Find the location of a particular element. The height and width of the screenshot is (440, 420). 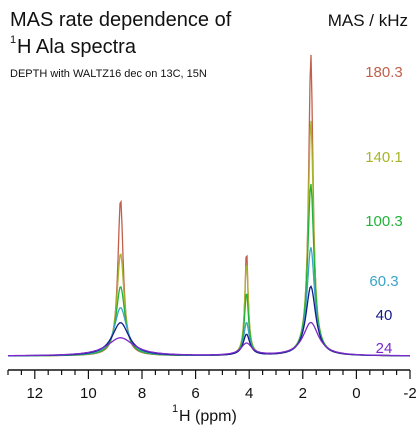

x-tick-label: 10 is located at coordinates (88, 393).